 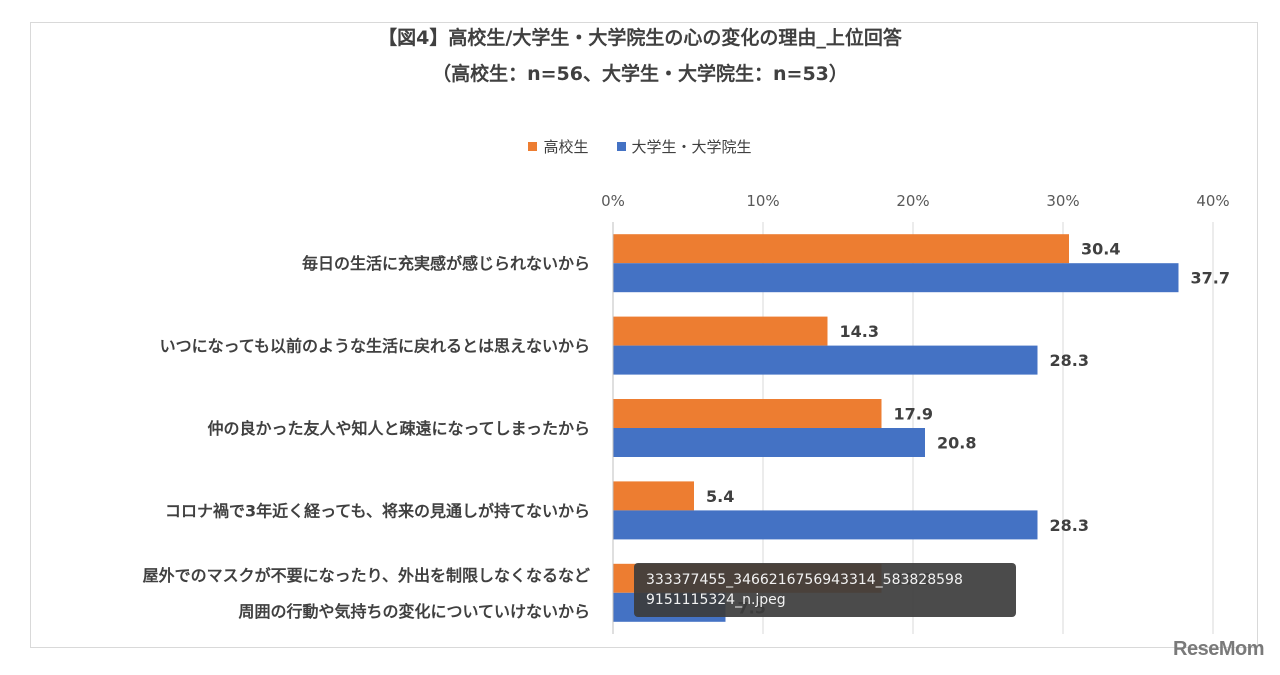 What do you see at coordinates (640, 38) in the screenshot?
I see `chart-title-line1: 【図4】高校生/大学生・大学院生の心の変化の理由_上位回答` at bounding box center [640, 38].